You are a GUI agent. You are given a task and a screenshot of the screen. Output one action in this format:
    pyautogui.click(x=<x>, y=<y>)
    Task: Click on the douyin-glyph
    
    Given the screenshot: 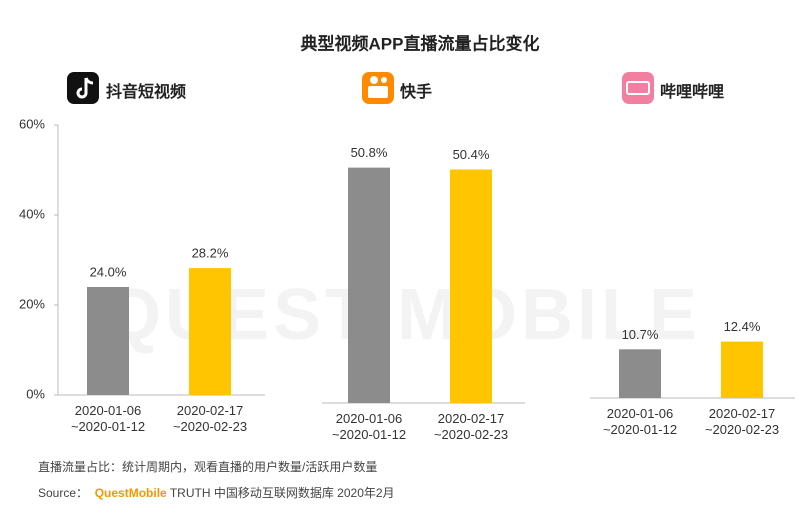 What is the action you would take?
    pyautogui.click(x=85, y=88)
    